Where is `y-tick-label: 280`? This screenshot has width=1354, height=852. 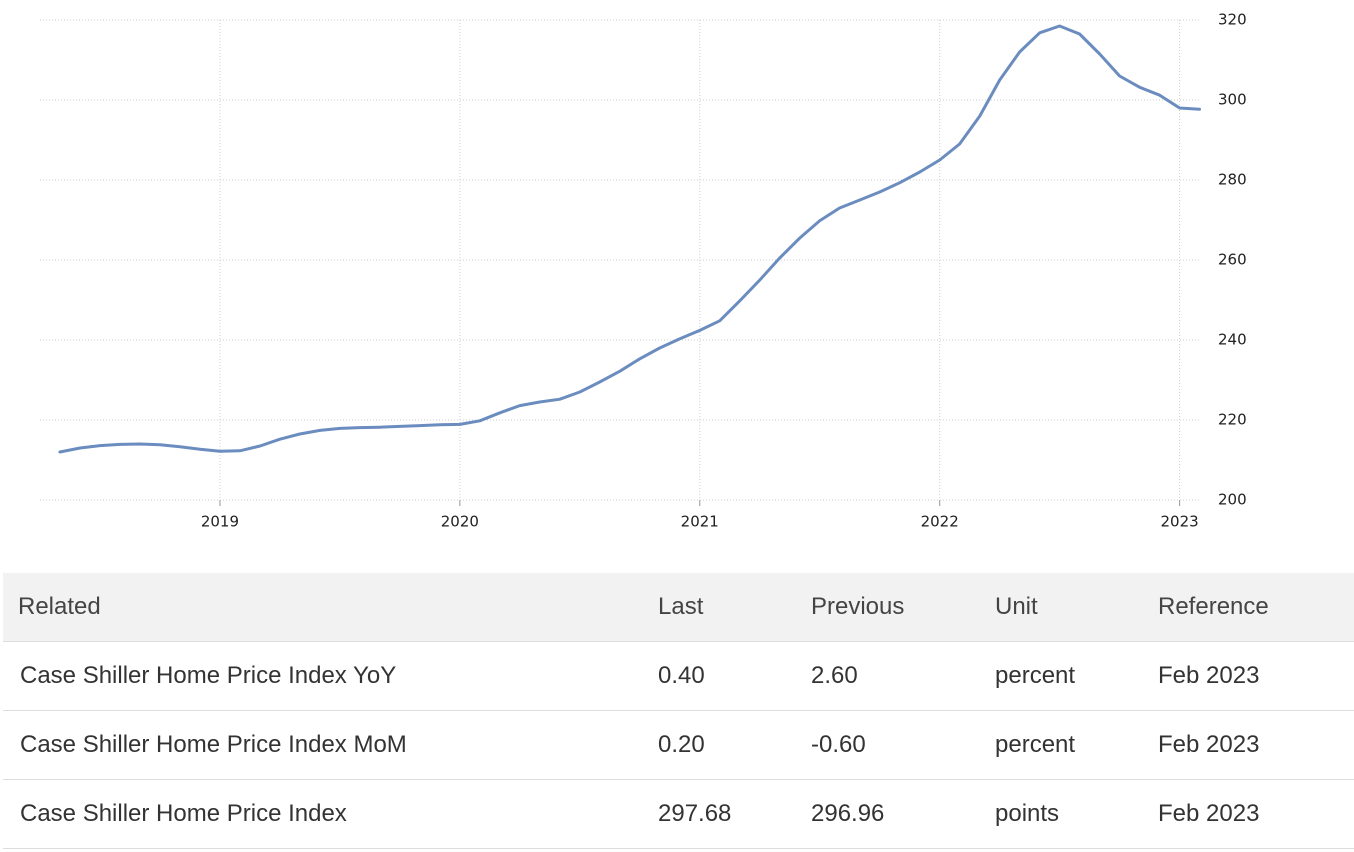
y-tick-label: 280 is located at coordinates (1232, 180).